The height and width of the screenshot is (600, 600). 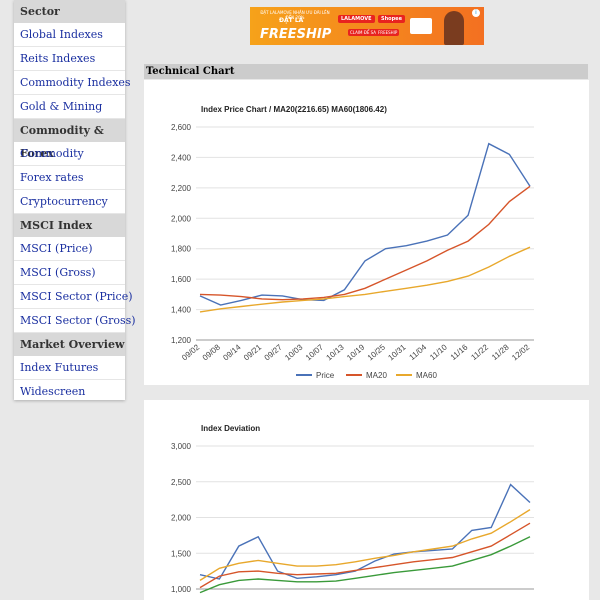 What do you see at coordinates (459, 352) in the screenshot?
I see `x-tick-label: 11/16` at bounding box center [459, 352].